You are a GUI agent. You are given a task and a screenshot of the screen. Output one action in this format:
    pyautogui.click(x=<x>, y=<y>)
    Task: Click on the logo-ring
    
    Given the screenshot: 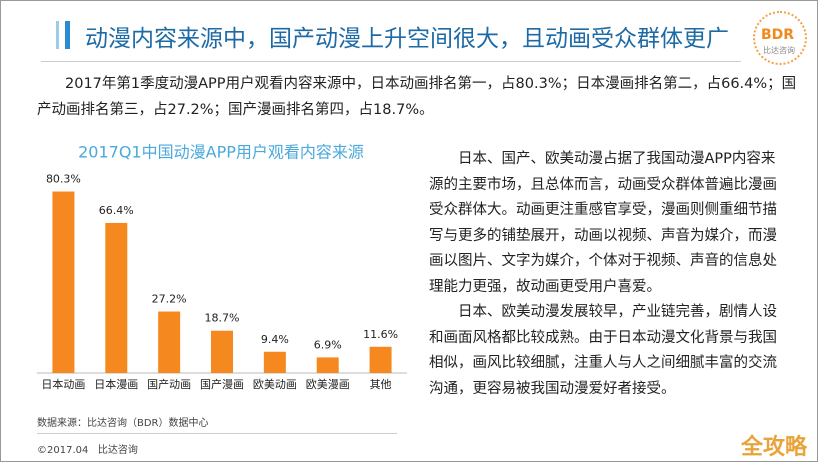 What is the action you would take?
    pyautogui.click(x=780, y=38)
    